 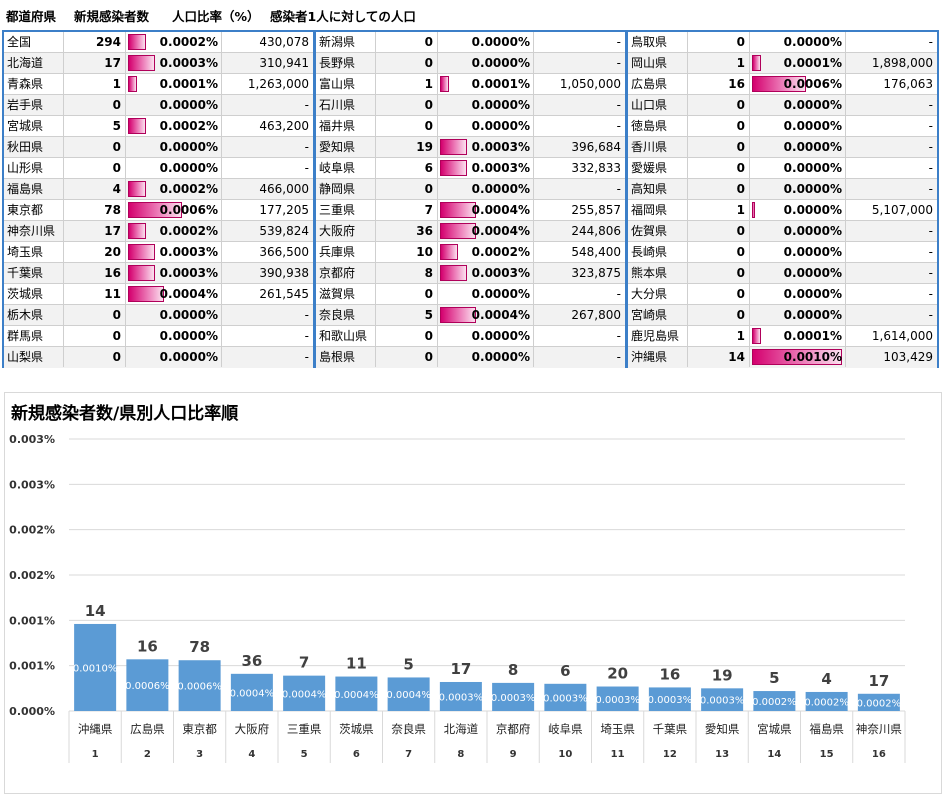 I want to click on case-count: 8, so click(x=407, y=273).